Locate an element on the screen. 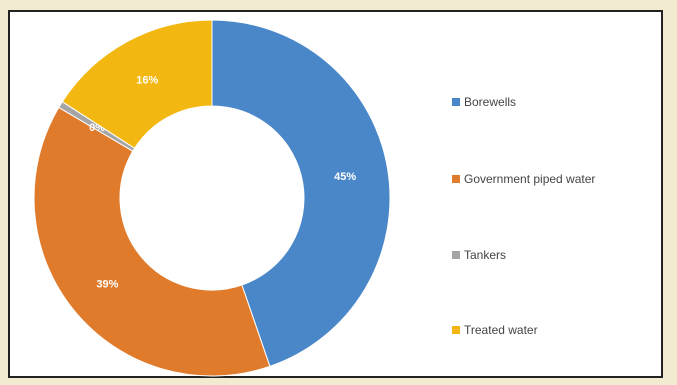 This screenshot has height=385, width=677. legend-item-treated-water: Treated water is located at coordinates (495, 330).